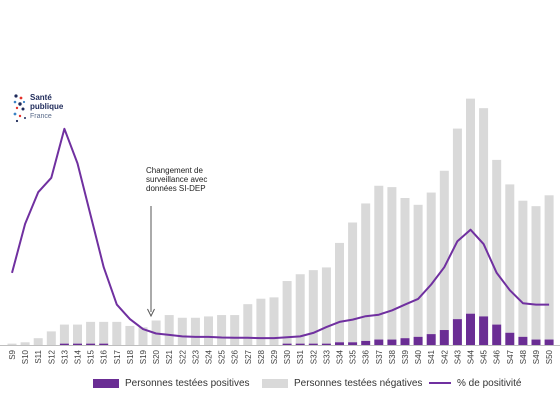 Image resolution: width=560 pixels, height=404 pixels. I want to click on bar-negatives-S40, so click(418, 270).